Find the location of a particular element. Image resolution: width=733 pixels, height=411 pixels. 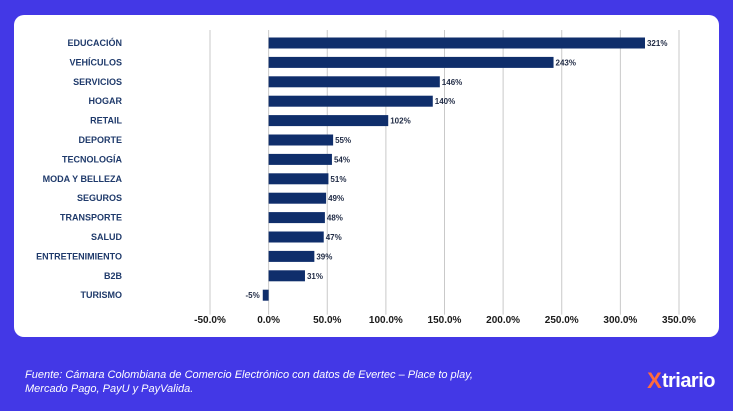

data-label: 140% is located at coordinates (445, 101).